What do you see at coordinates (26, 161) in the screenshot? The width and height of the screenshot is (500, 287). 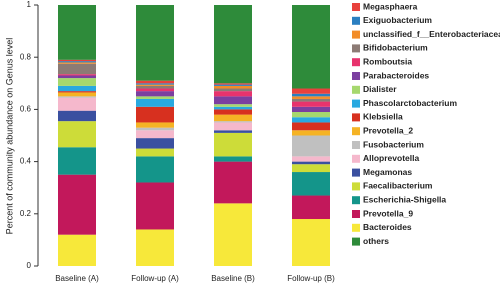 I see `y-tick-label: 0.4` at bounding box center [26, 161].